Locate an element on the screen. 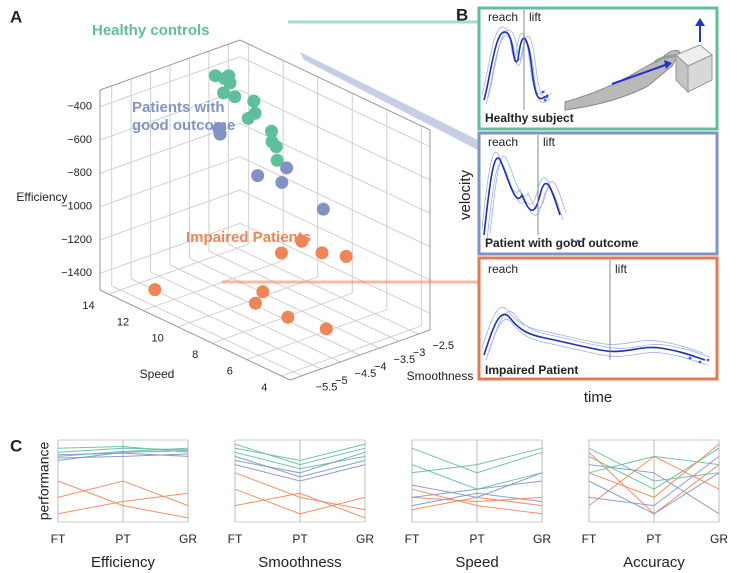  series-annotation: Patients with good outcome is located at coordinates (184, 116).